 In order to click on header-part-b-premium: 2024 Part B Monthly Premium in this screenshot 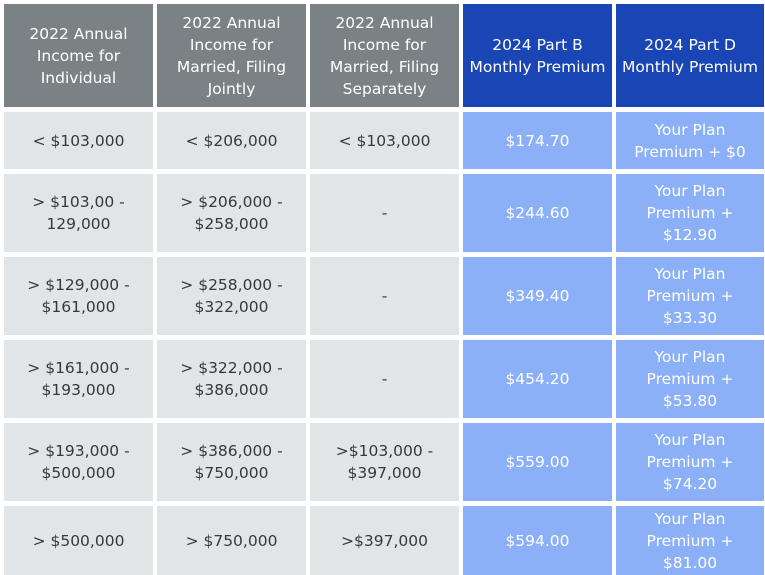, I will do `click(537, 55)`.